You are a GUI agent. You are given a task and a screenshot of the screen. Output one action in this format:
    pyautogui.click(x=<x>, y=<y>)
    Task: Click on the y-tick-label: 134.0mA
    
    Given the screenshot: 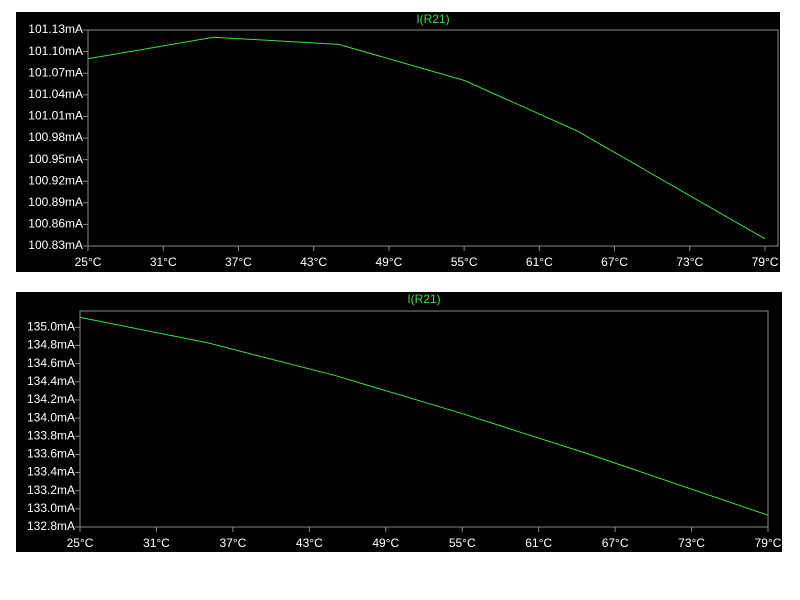 What is the action you would take?
    pyautogui.click(x=51, y=417)
    